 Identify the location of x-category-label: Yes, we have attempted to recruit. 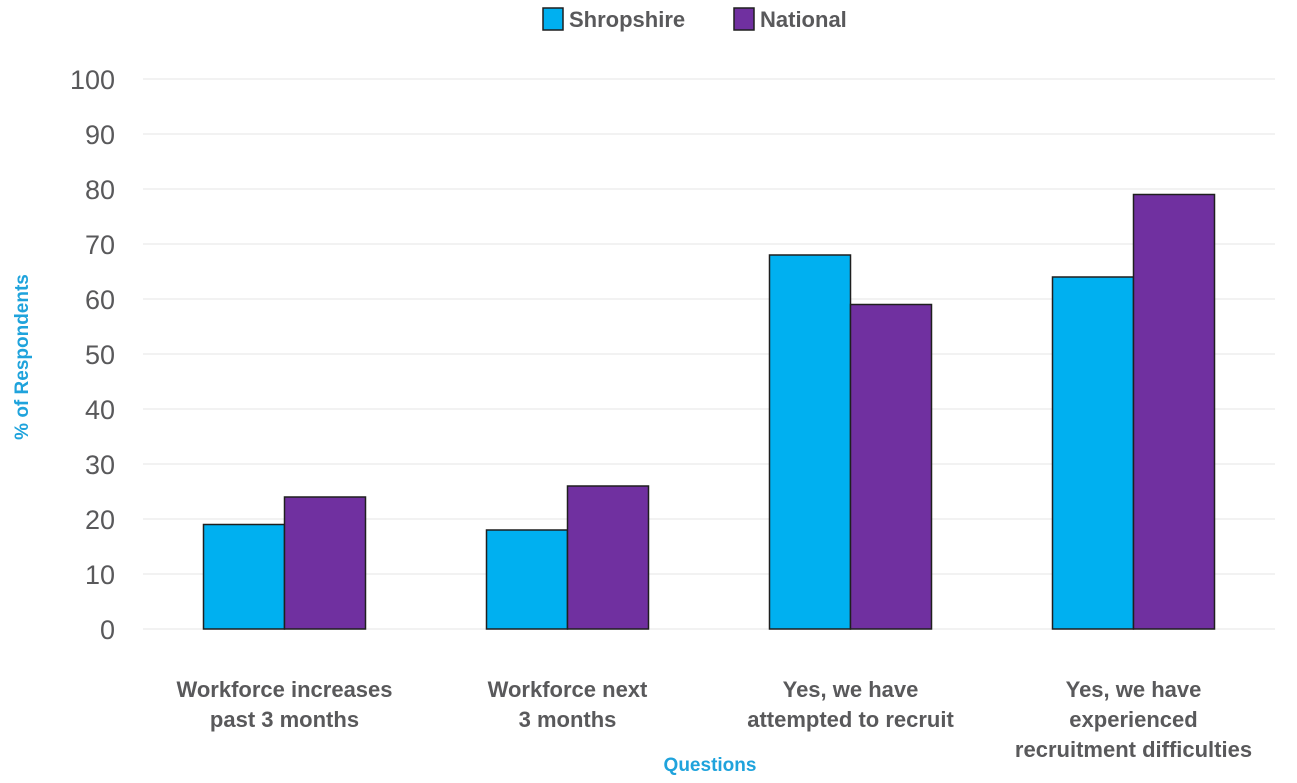
(850, 704).